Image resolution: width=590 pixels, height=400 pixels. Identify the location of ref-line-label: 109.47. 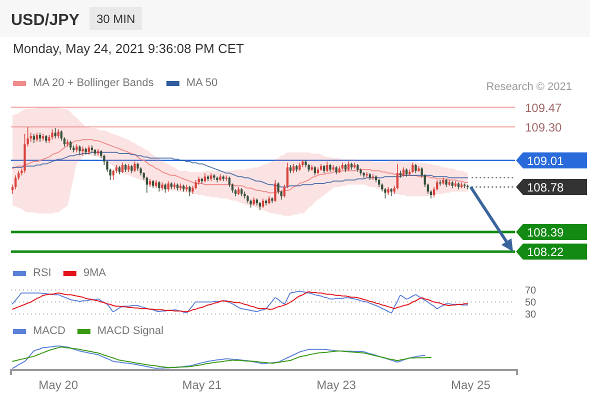
(543, 107).